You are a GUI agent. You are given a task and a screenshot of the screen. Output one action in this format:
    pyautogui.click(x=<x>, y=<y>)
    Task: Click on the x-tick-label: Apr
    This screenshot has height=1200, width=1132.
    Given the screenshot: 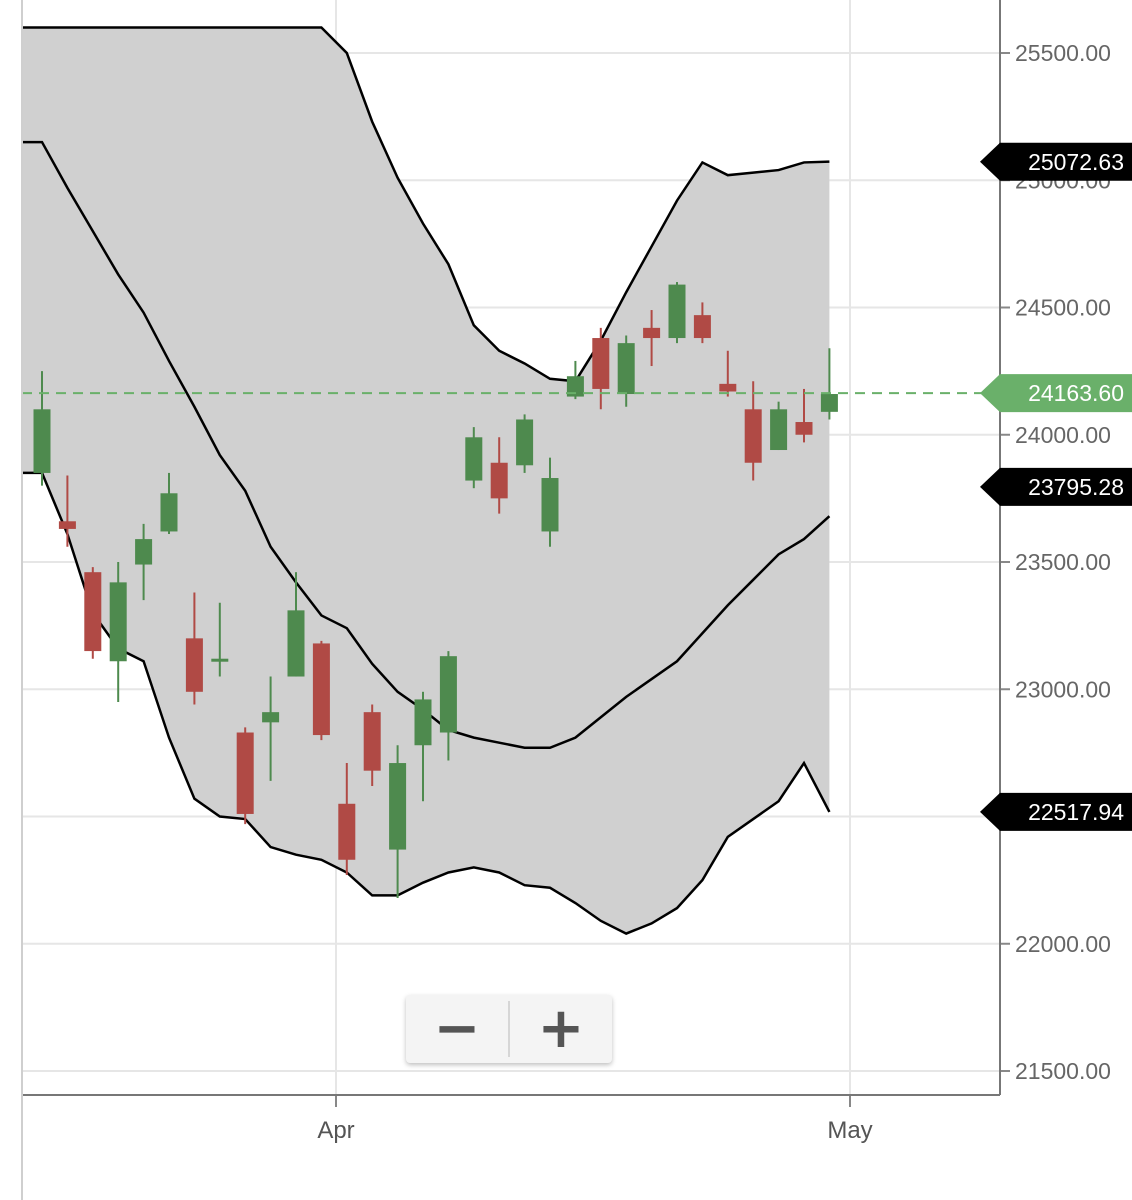 What is the action you would take?
    pyautogui.click(x=335, y=1130)
    